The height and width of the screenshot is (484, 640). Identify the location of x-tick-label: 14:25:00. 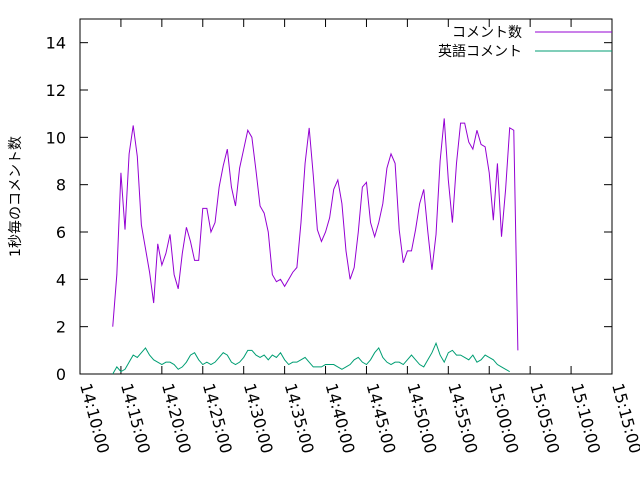
(217, 418).